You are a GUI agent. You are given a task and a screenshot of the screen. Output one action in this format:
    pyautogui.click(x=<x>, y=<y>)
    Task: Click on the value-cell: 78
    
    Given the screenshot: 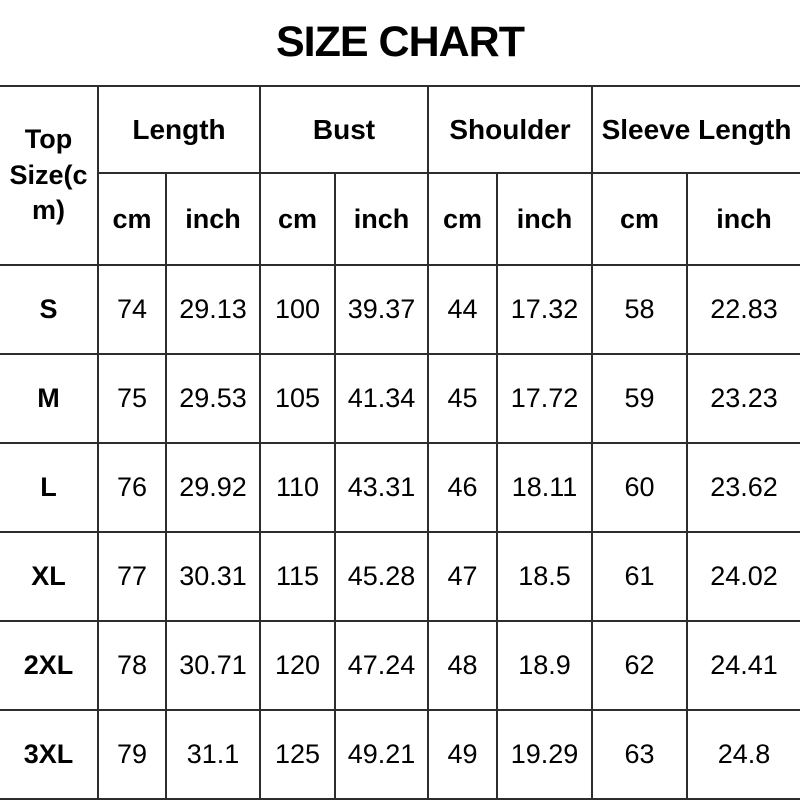 What is the action you would take?
    pyautogui.click(x=132, y=665)
    